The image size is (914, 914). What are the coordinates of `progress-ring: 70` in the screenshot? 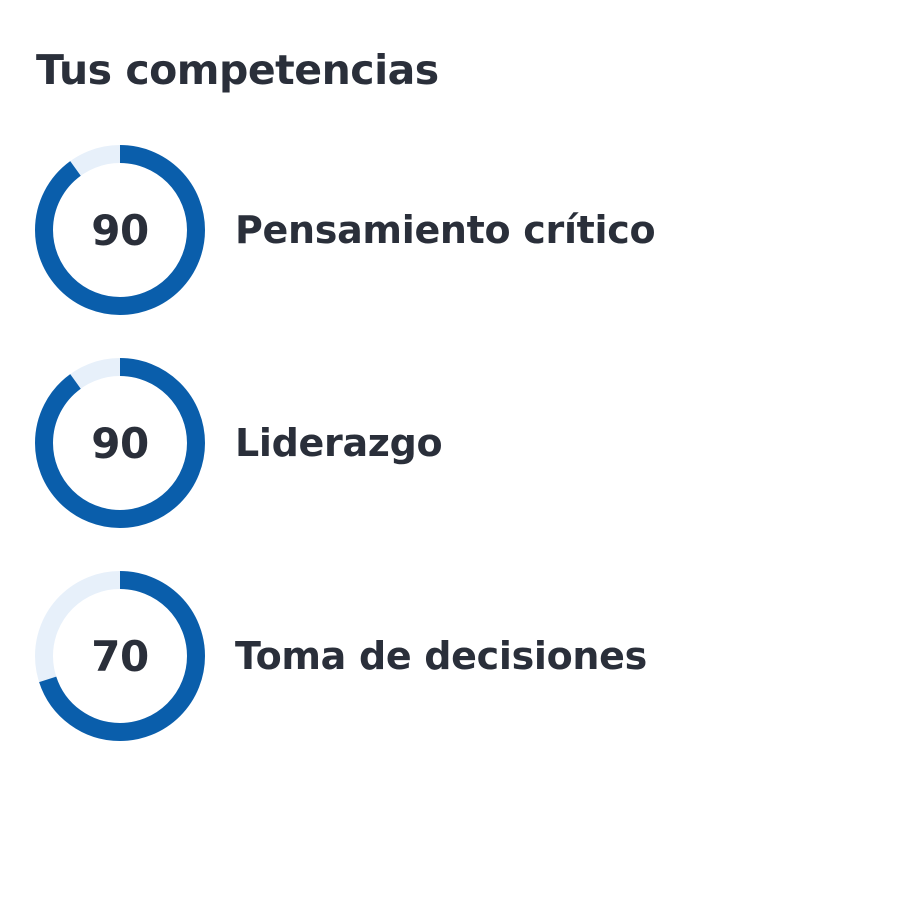 It's located at (120, 656).